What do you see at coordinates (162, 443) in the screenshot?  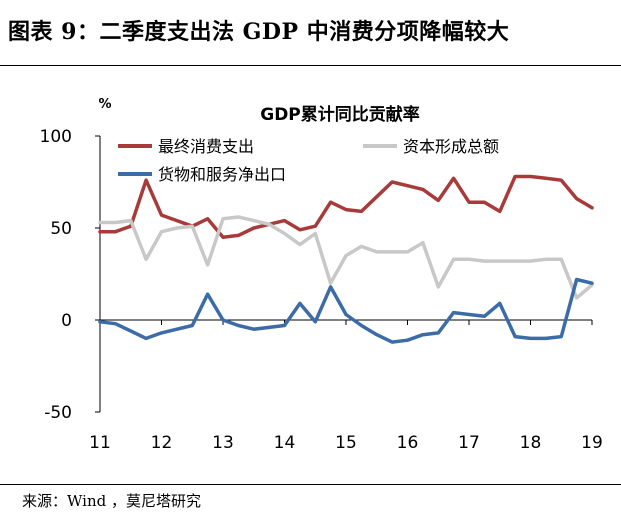 I see `x-tick-label: 12` at bounding box center [162, 443].